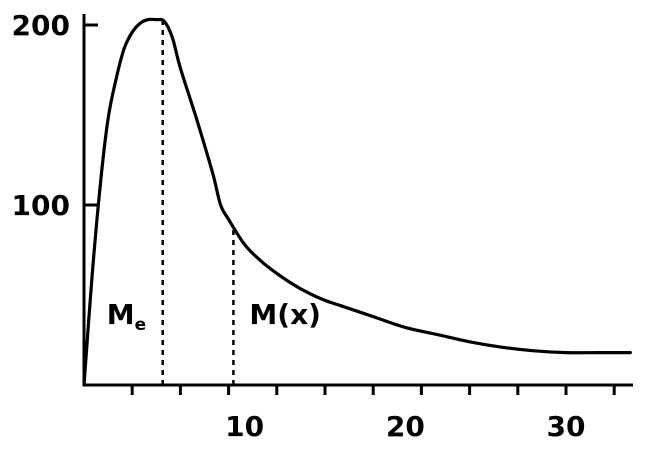  Describe the element at coordinates (244, 426) in the screenshot. I see `x-tick-label: 10` at that location.